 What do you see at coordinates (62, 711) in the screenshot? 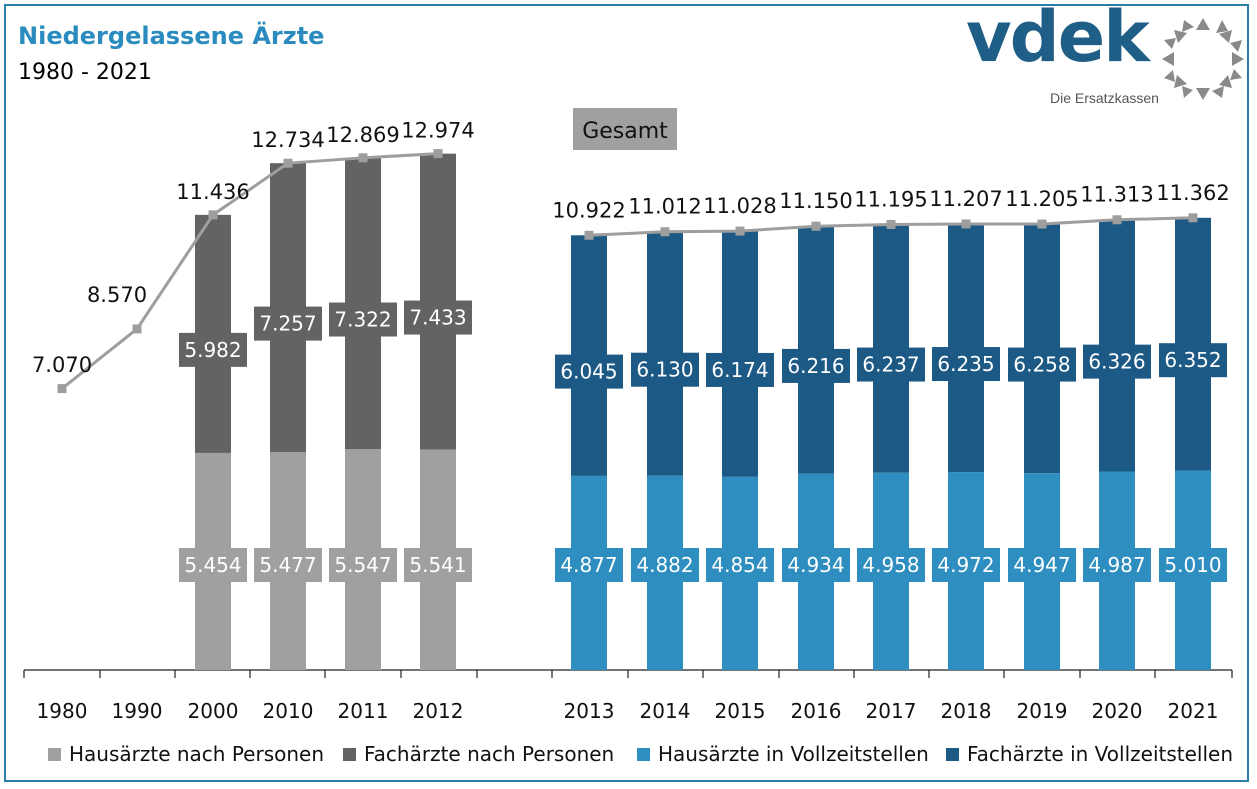
I see `x-tick-label: 1980` at bounding box center [62, 711].